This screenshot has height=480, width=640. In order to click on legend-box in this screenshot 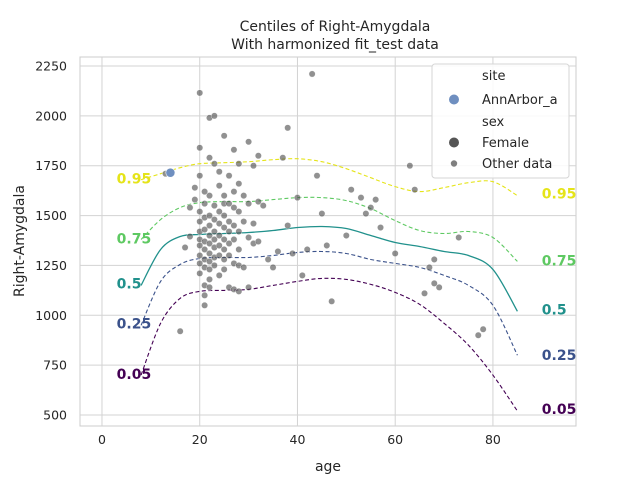, I will do `click(500, 121)`.